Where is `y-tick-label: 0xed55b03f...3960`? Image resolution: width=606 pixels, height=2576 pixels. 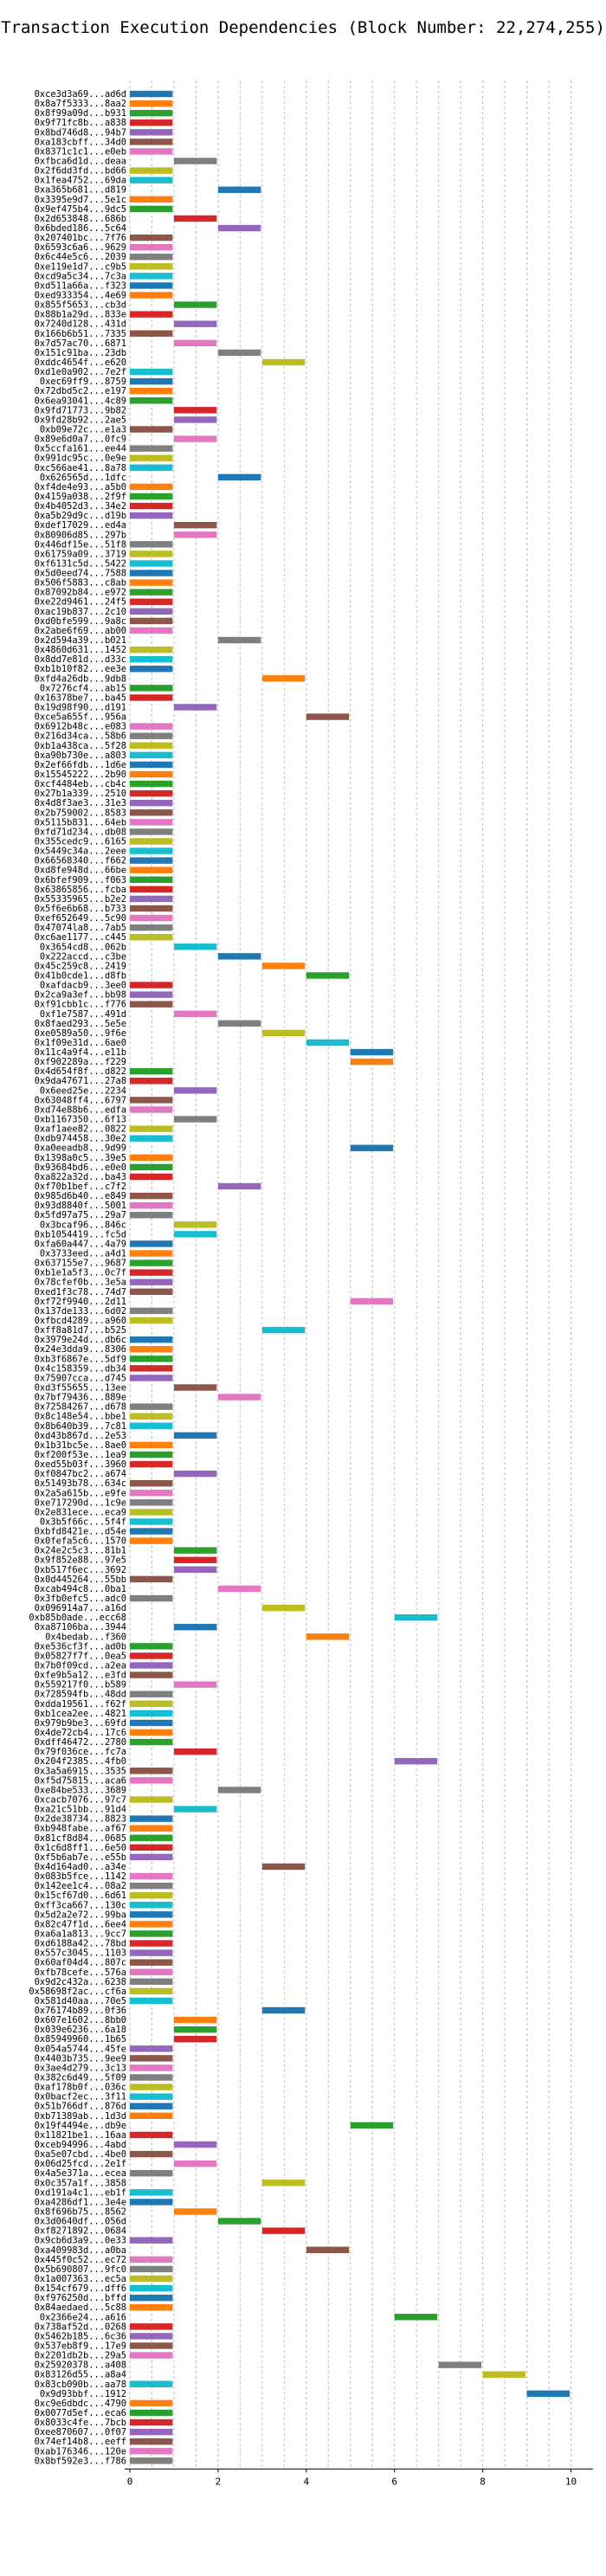
y-tick-label: 0xed55b03f...3960 is located at coordinates (80, 1464).